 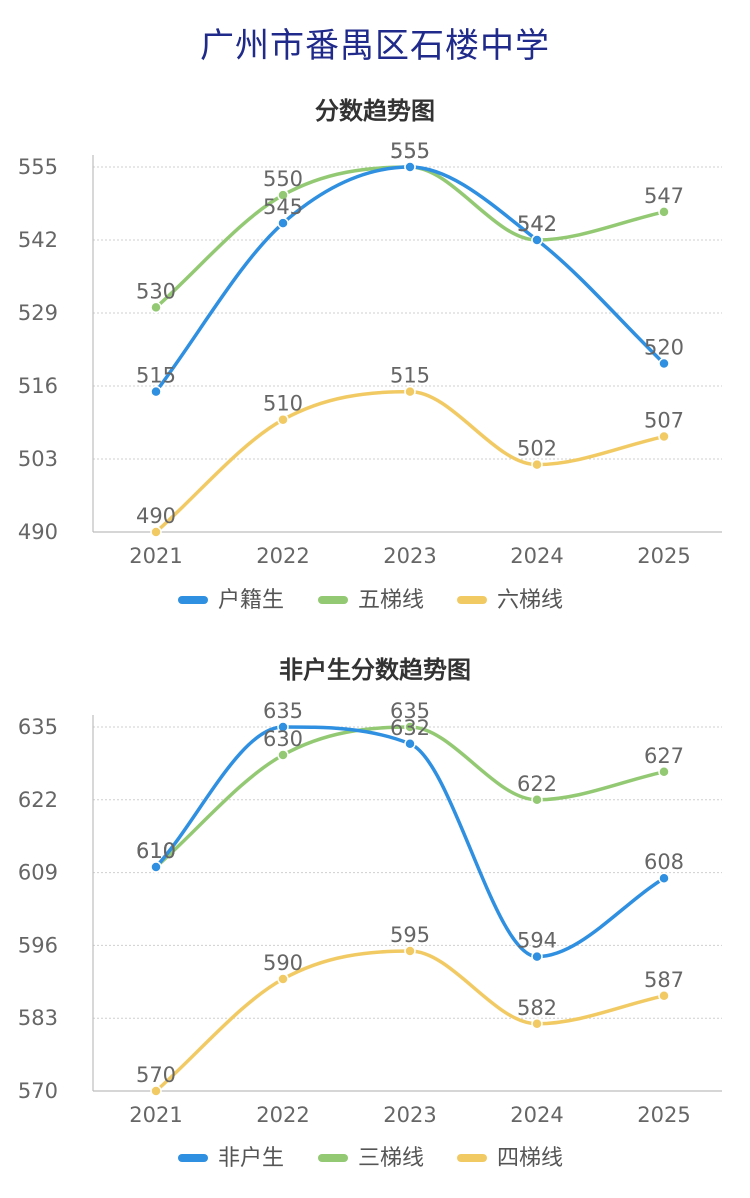 What do you see at coordinates (664, 862) in the screenshot?
I see `data-label: 608` at bounding box center [664, 862].